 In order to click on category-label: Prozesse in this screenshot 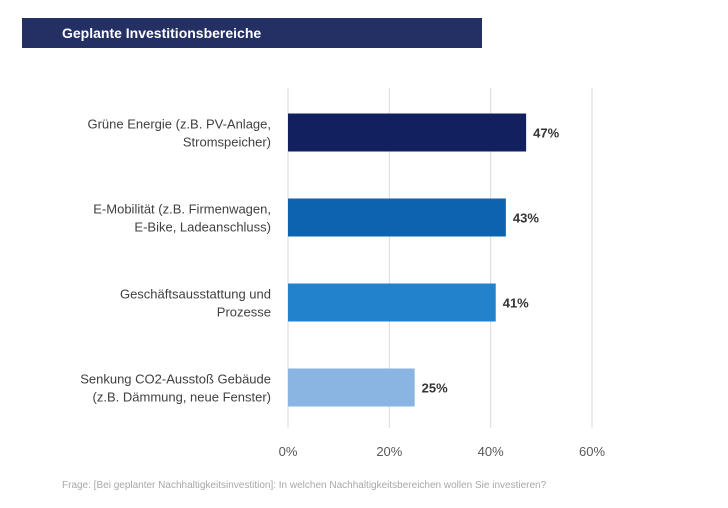, I will do `click(244, 312)`.